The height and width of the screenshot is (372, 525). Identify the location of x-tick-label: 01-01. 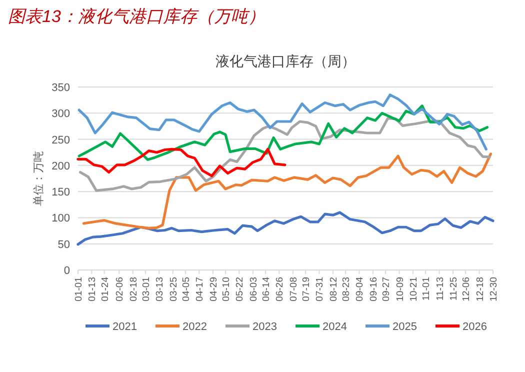
(79, 289).